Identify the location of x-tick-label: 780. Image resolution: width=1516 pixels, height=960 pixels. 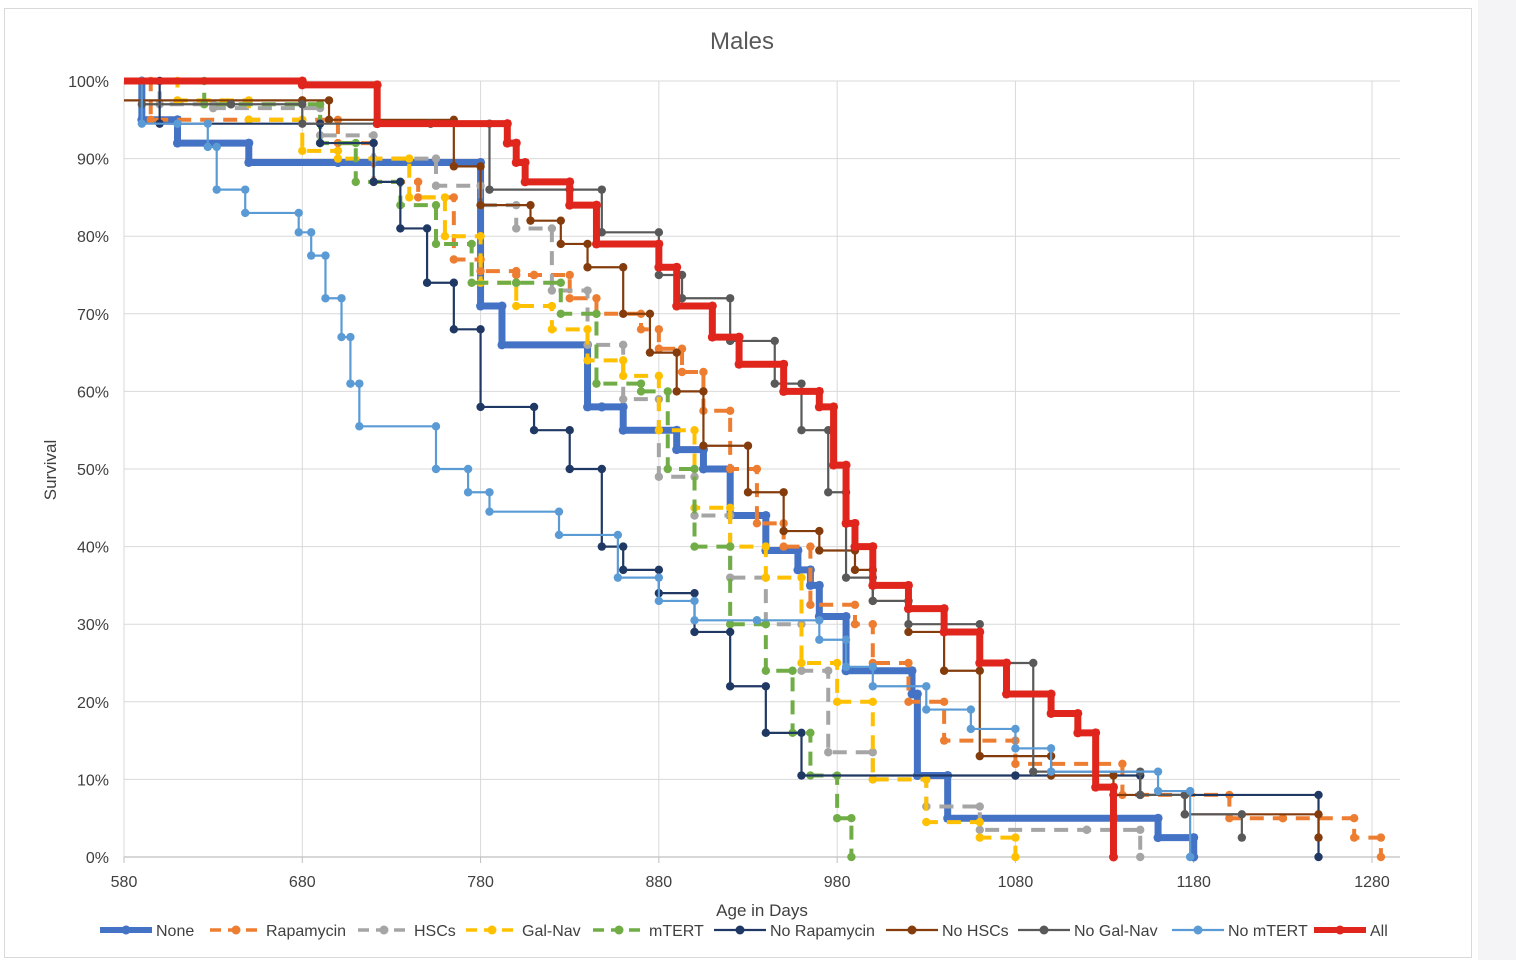
(480, 882).